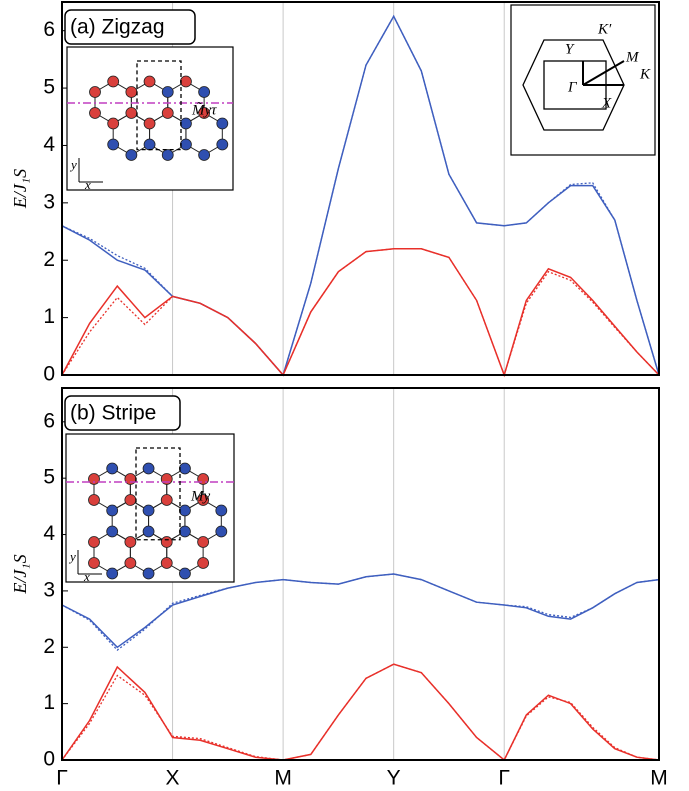 The width and height of the screenshot is (689, 791). What do you see at coordinates (173, 778) in the screenshot?
I see `x-tick-label: X` at bounding box center [173, 778].